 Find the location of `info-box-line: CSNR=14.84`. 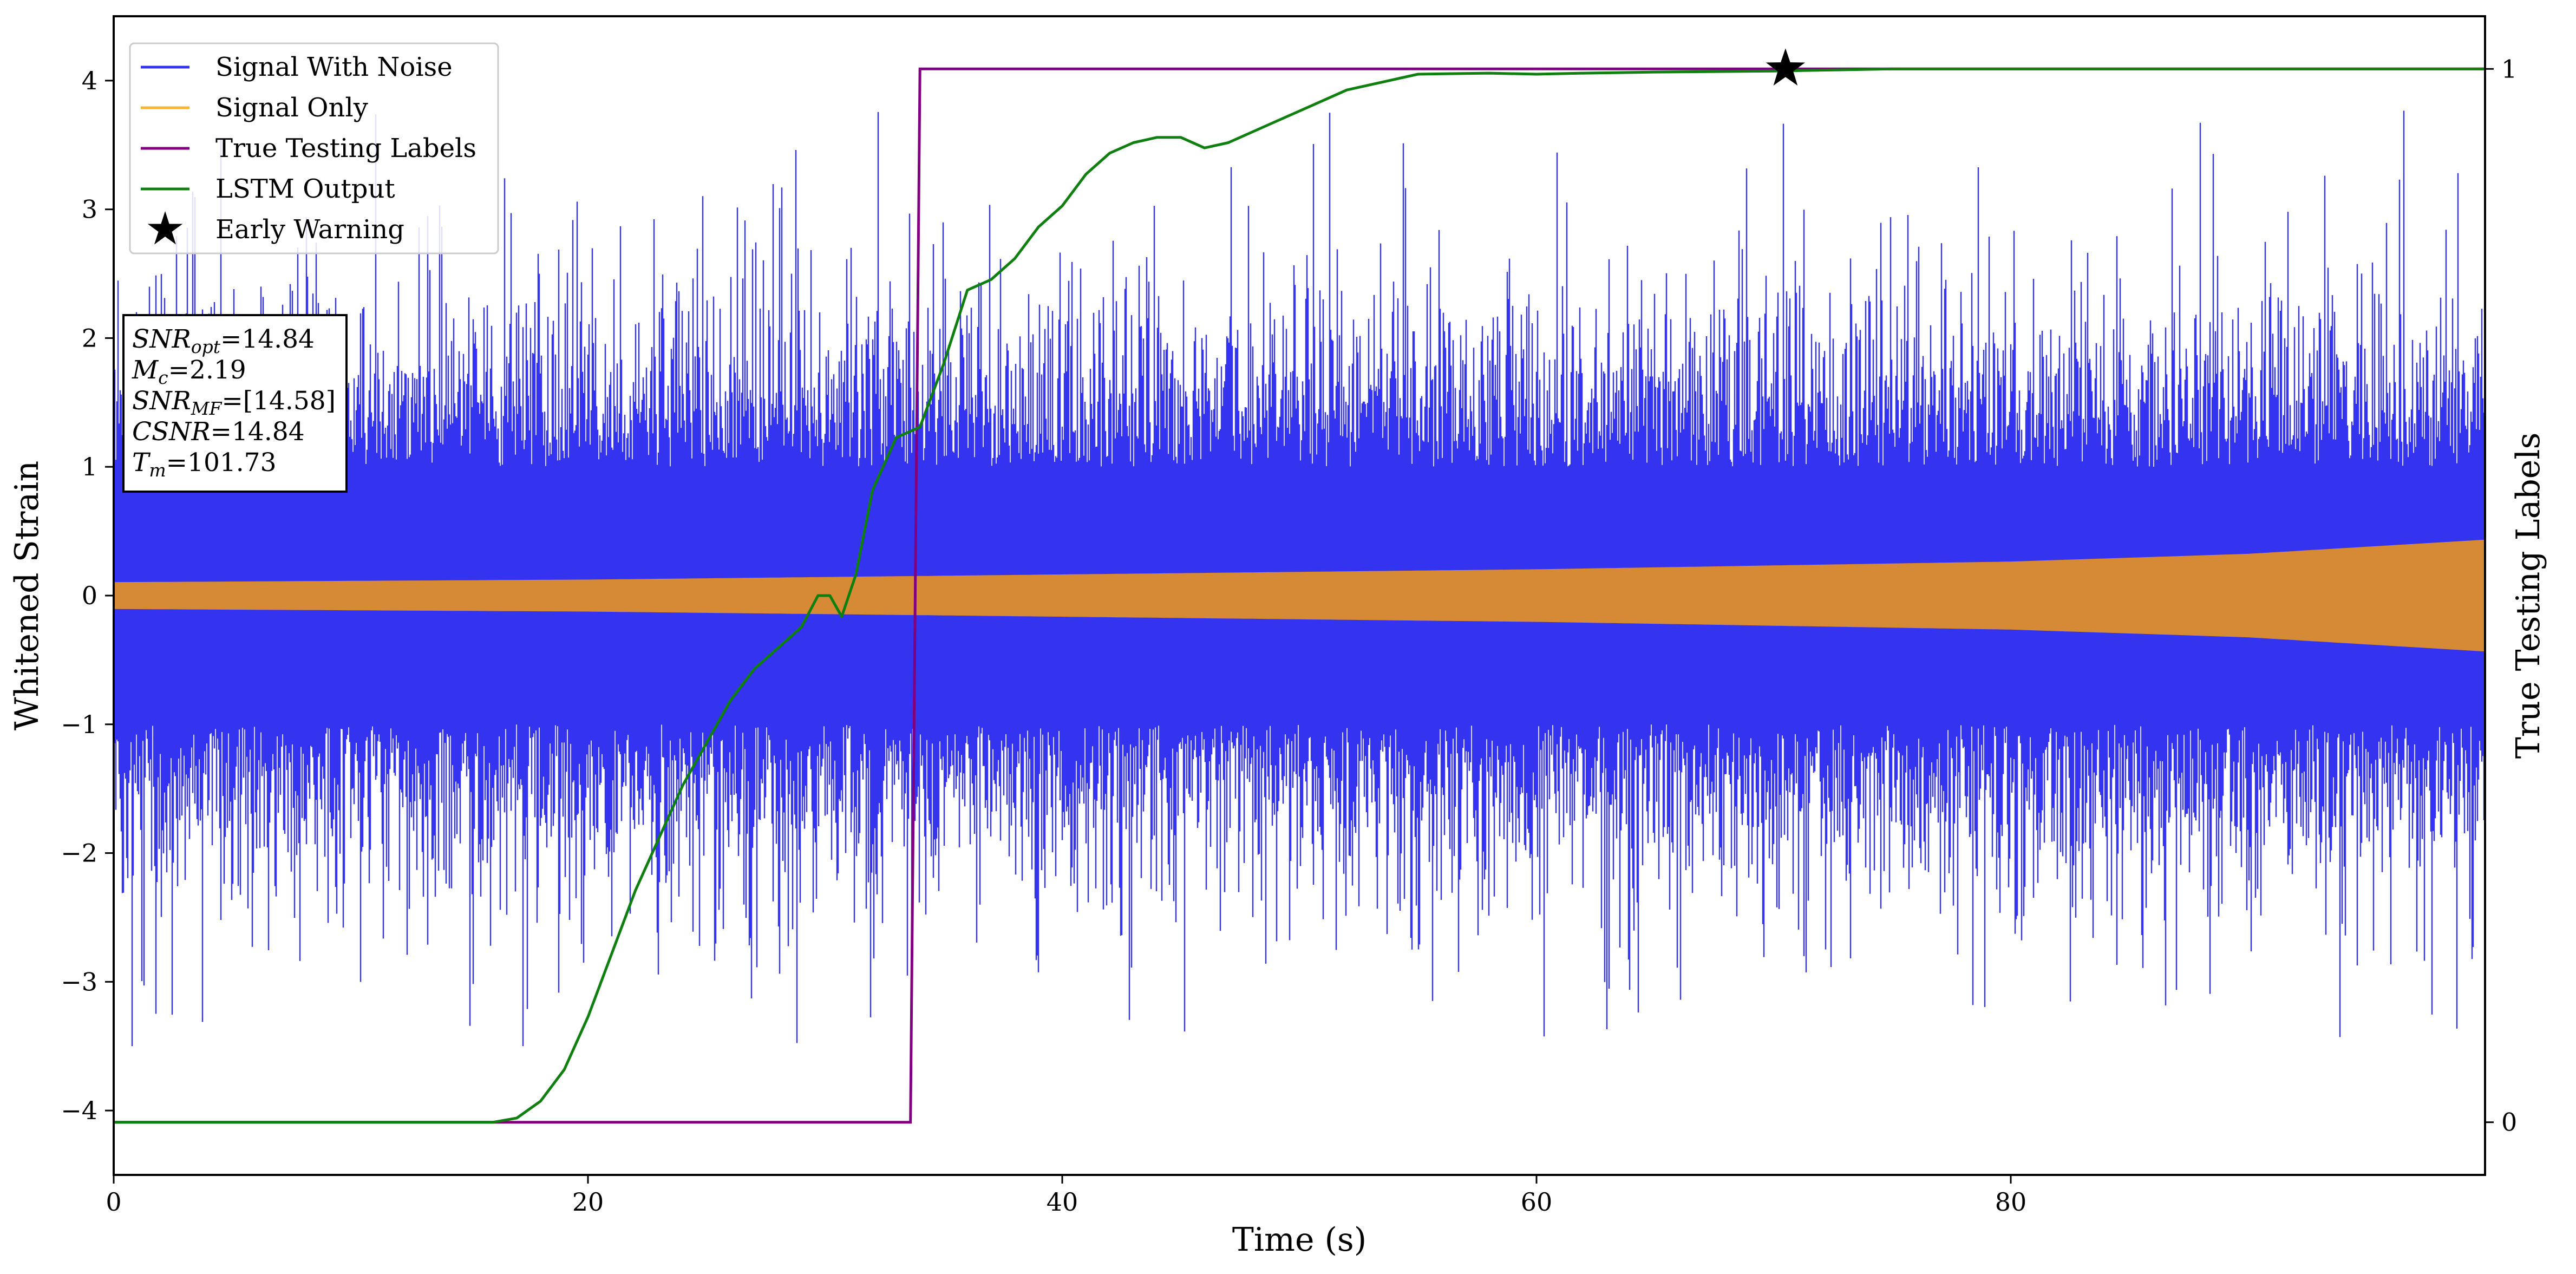

info-box-line: CSNR=14.84 is located at coordinates (219, 432).